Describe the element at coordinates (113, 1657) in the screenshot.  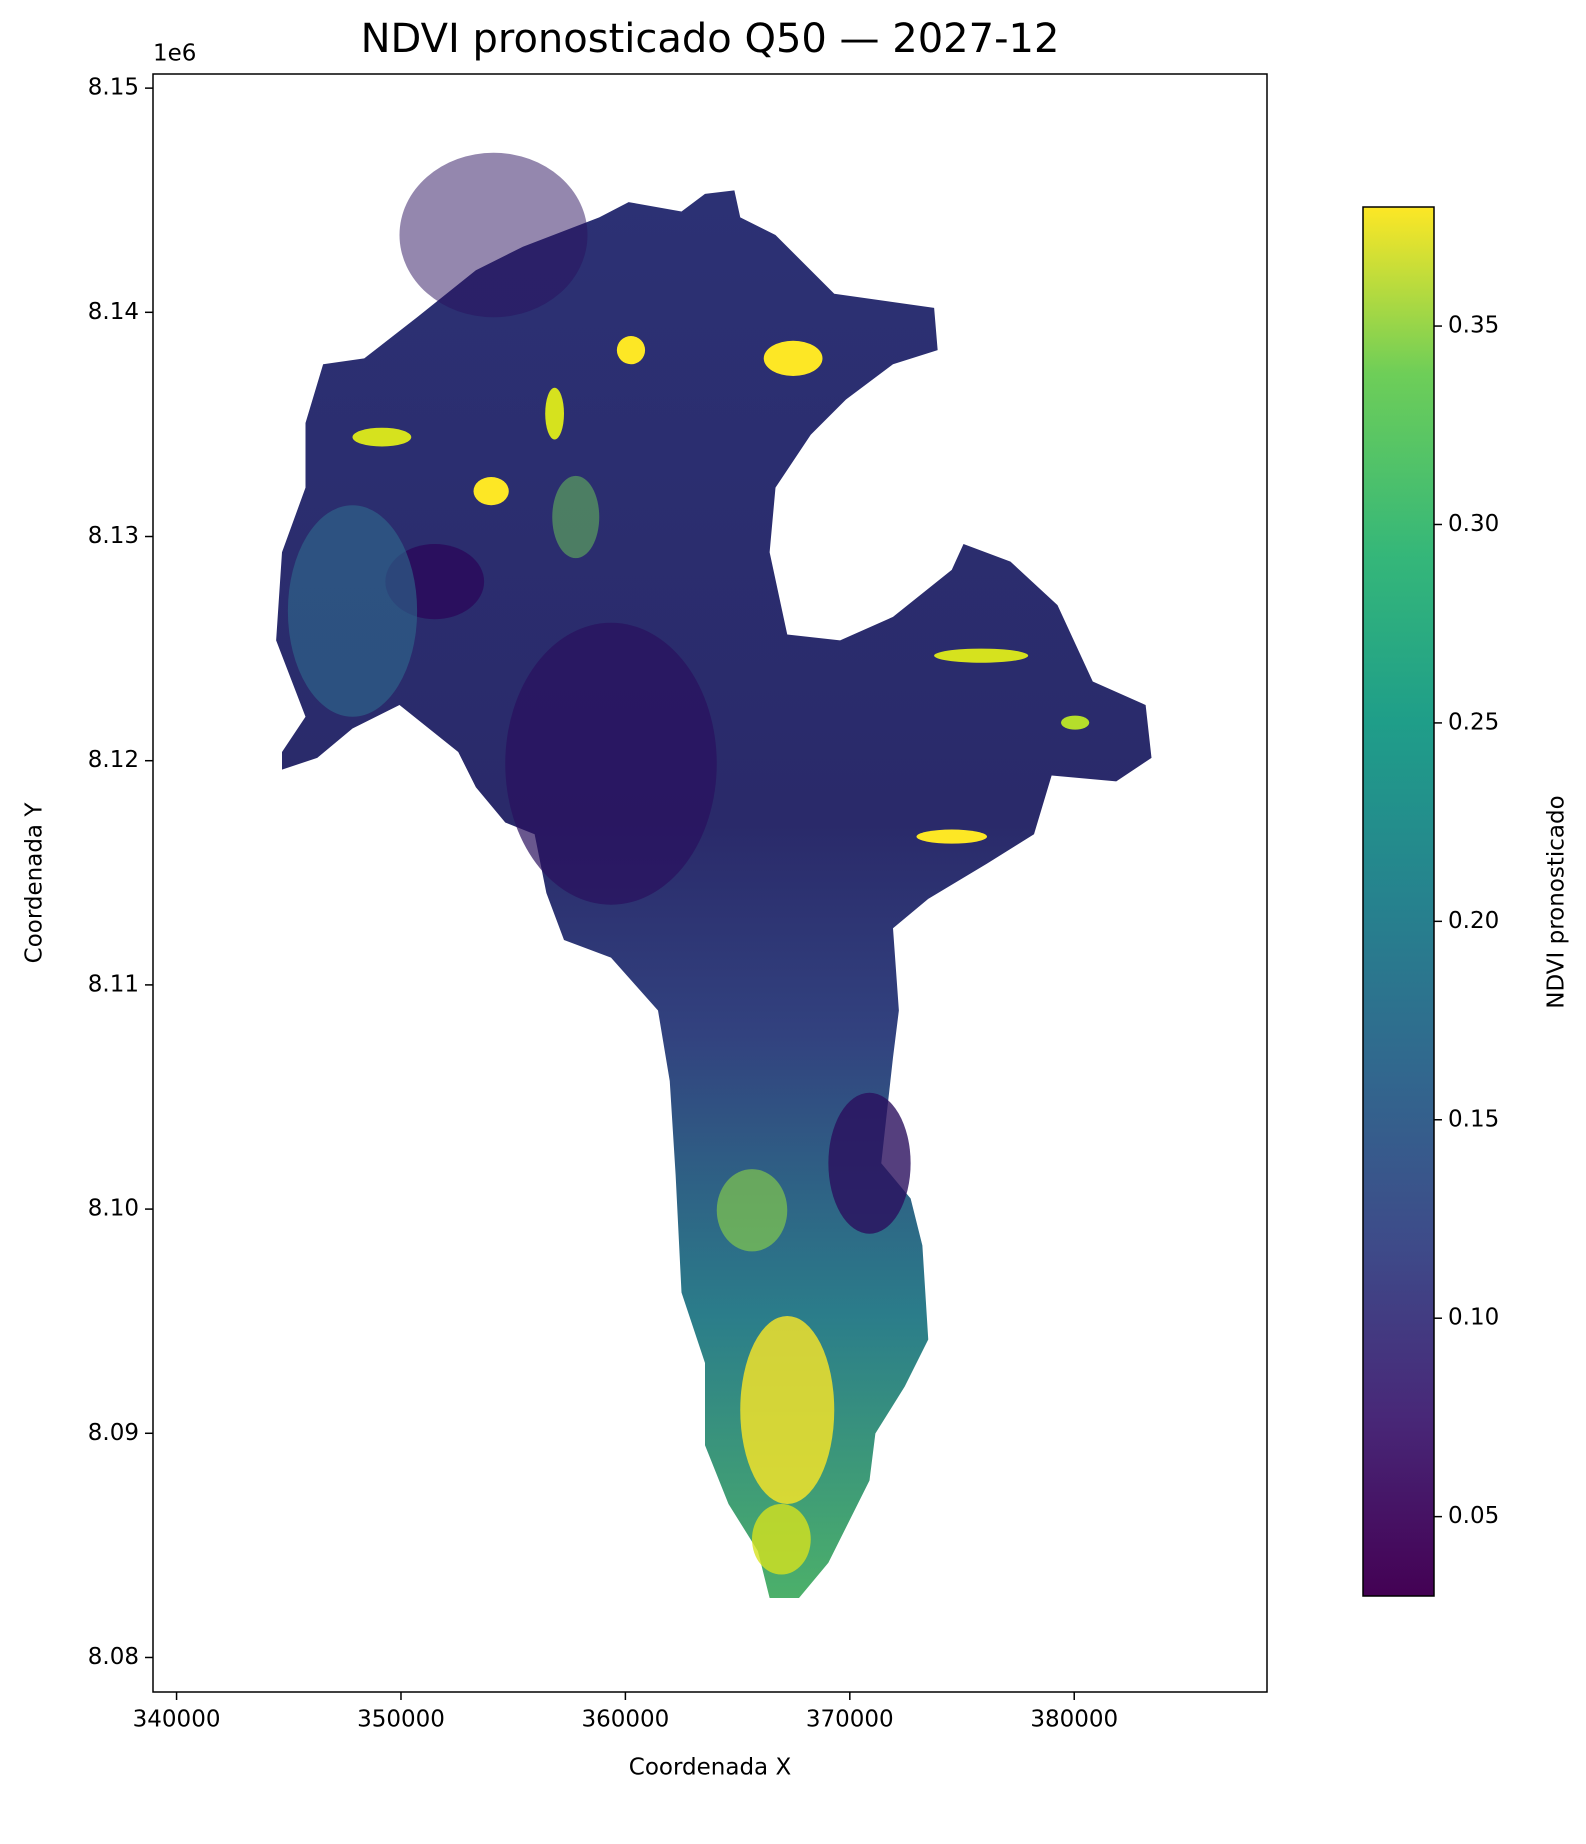
I see `y-tick-label: 8.08` at that location.